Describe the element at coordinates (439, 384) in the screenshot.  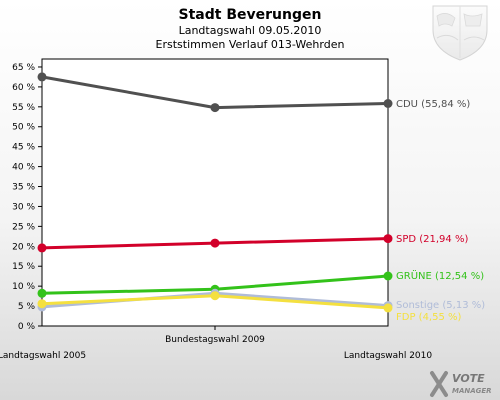
I see `vote-x-icon` at that location.